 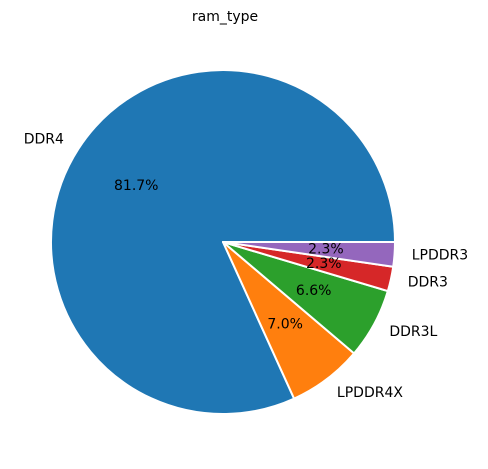 I want to click on chart-title: ram_type, so click(x=225, y=17).